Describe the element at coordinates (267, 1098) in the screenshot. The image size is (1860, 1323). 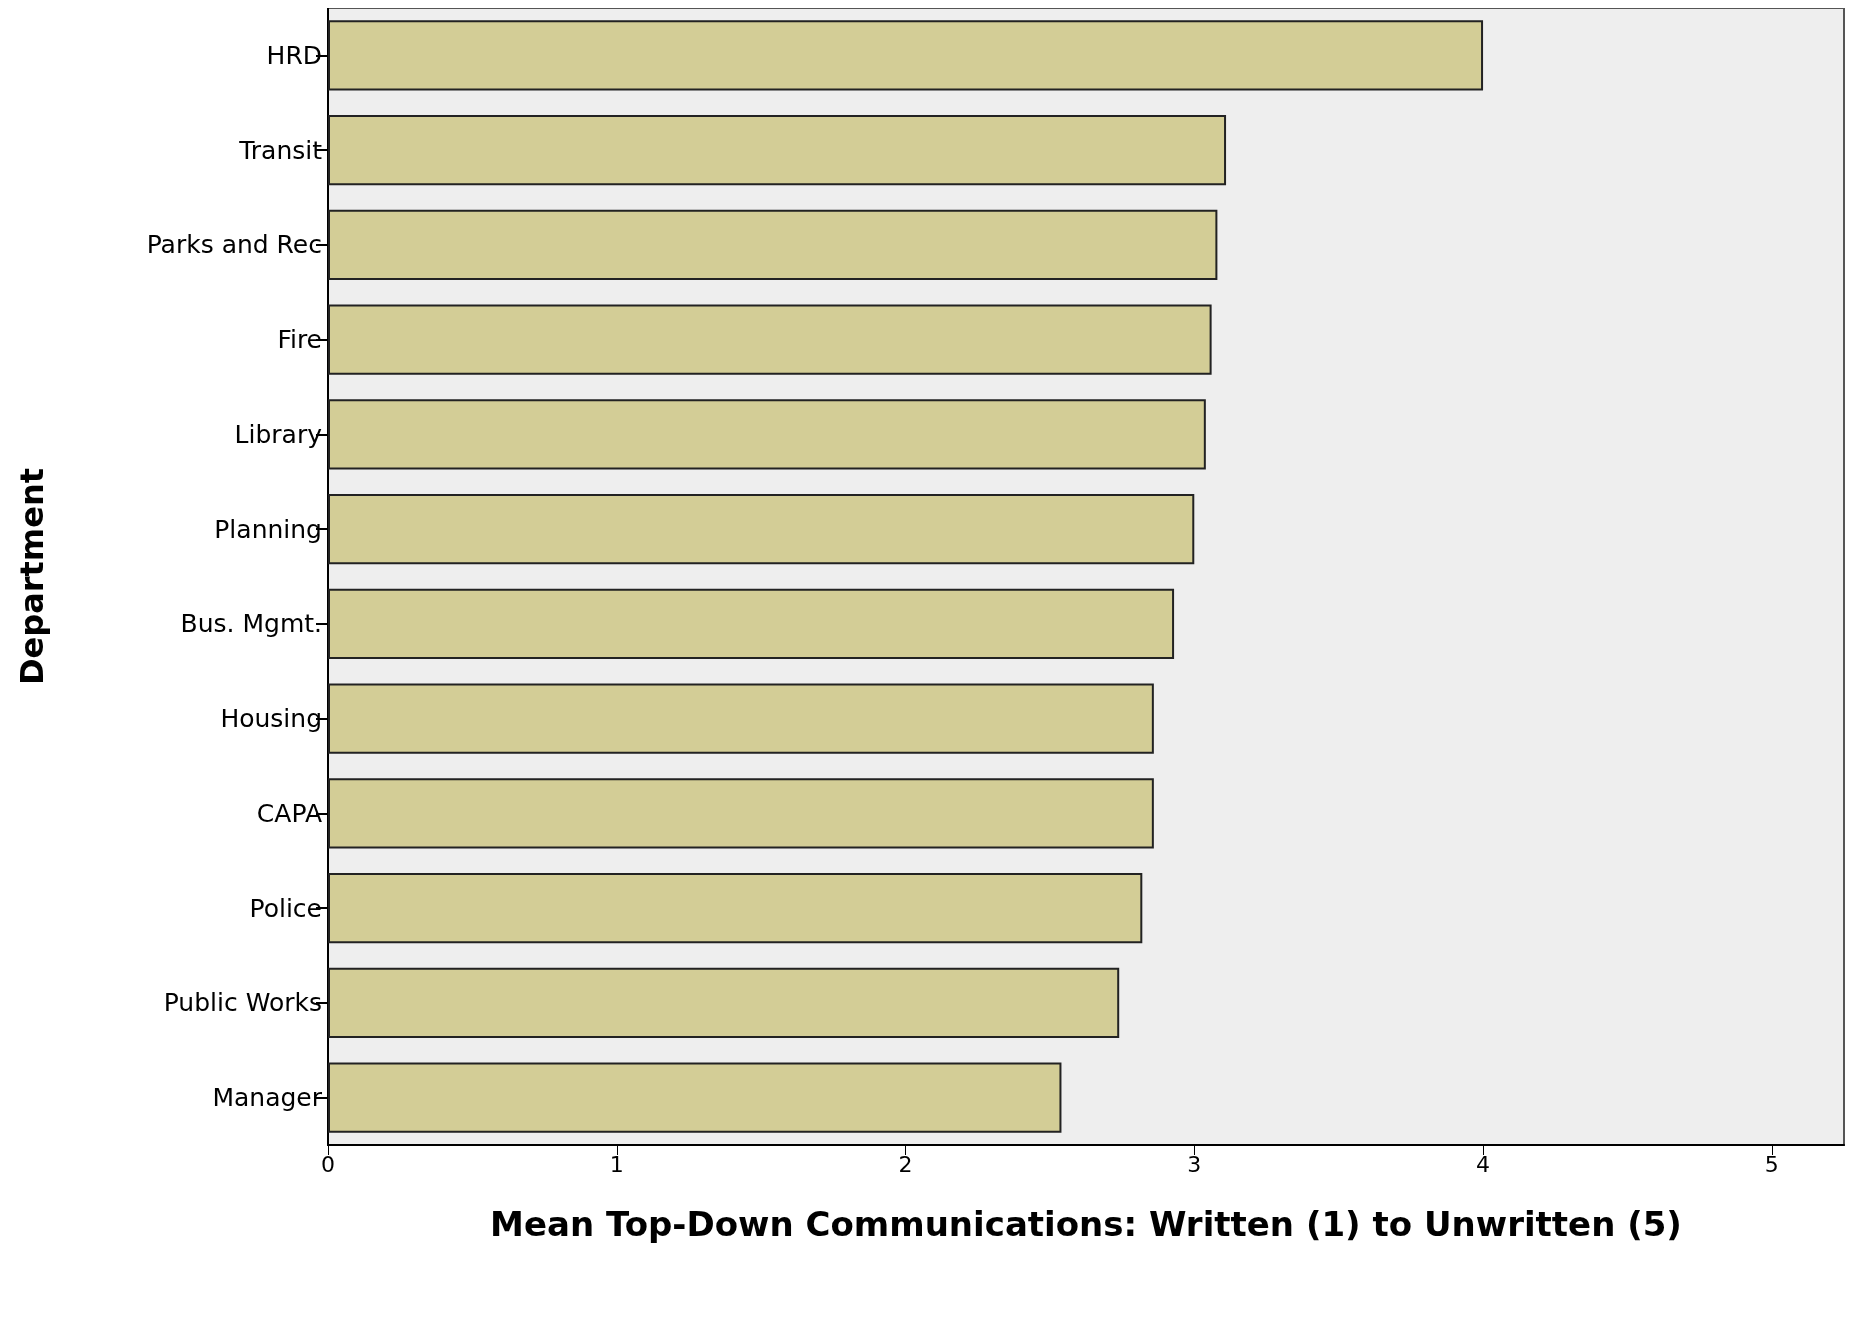
I see `y-tick-label: Manager` at that location.